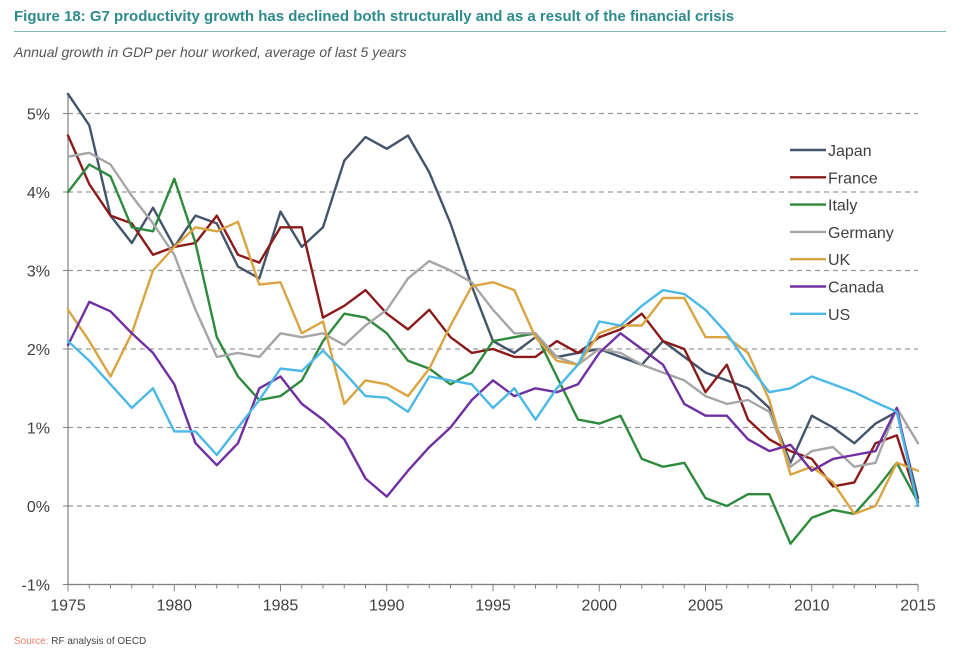 Image resolution: width=960 pixels, height=656 pixels. Describe the element at coordinates (493, 606) in the screenshot. I see `x-tick-label: 1995` at that location.